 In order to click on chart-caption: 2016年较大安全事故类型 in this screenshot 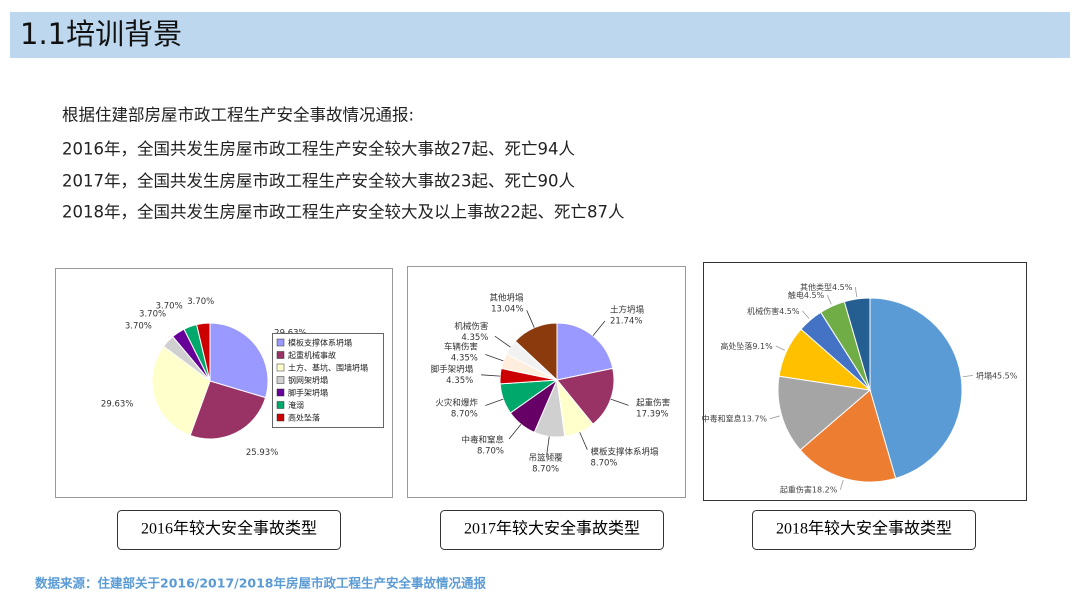, I will do `click(229, 529)`.